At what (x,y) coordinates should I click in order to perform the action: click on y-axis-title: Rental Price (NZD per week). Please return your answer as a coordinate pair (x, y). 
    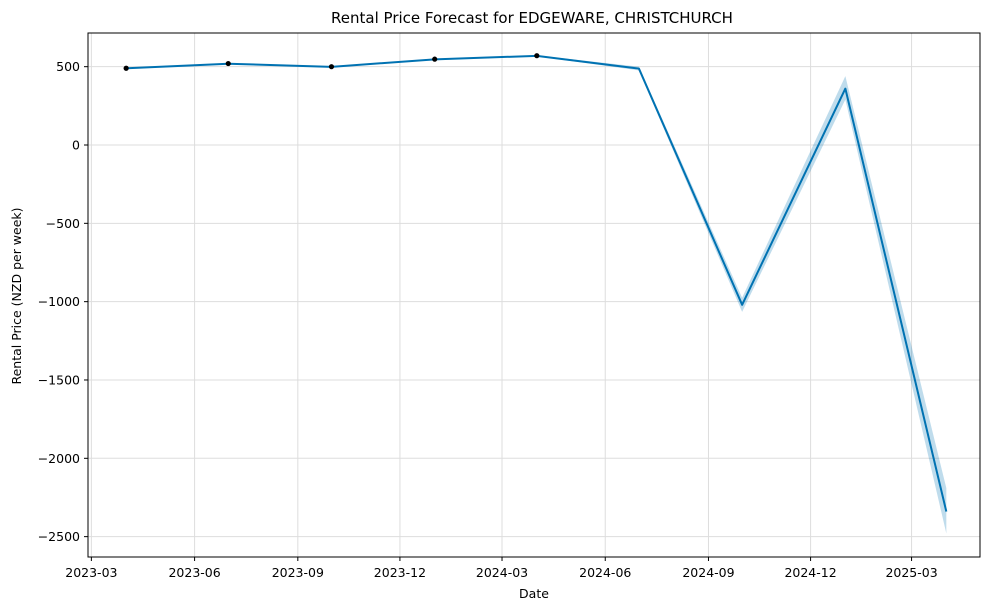
    Looking at the image, I should click on (16, 295).